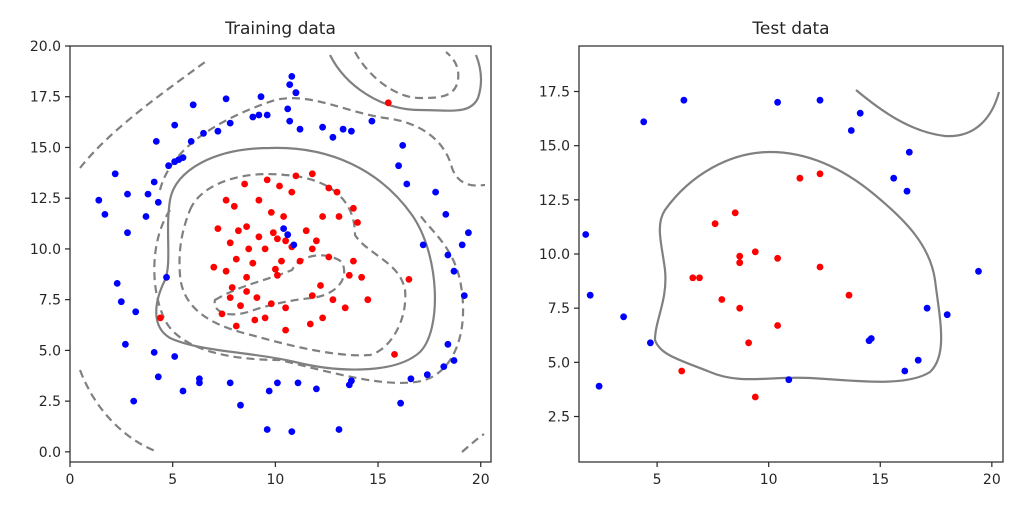  Describe the element at coordinates (50, 351) in the screenshot. I see `y-tick-label: 5.0` at that location.